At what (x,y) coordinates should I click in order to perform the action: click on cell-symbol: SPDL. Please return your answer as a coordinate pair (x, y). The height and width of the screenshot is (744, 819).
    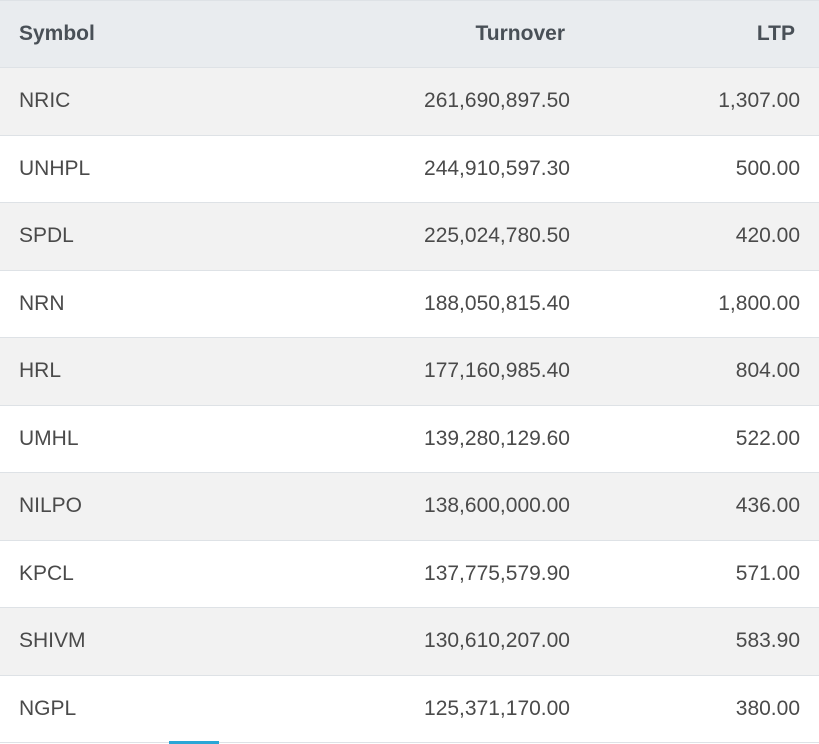
    Looking at the image, I should click on (46, 236).